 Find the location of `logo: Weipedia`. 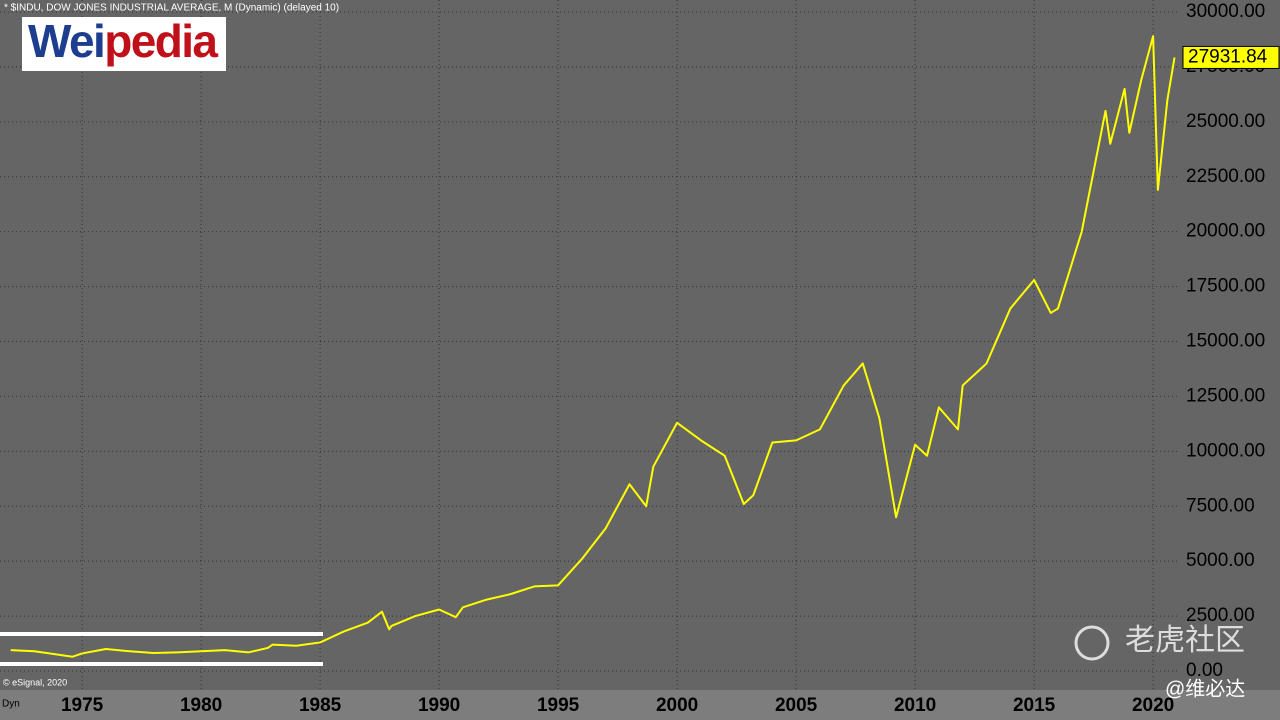

logo: Weipedia is located at coordinates (123, 41).